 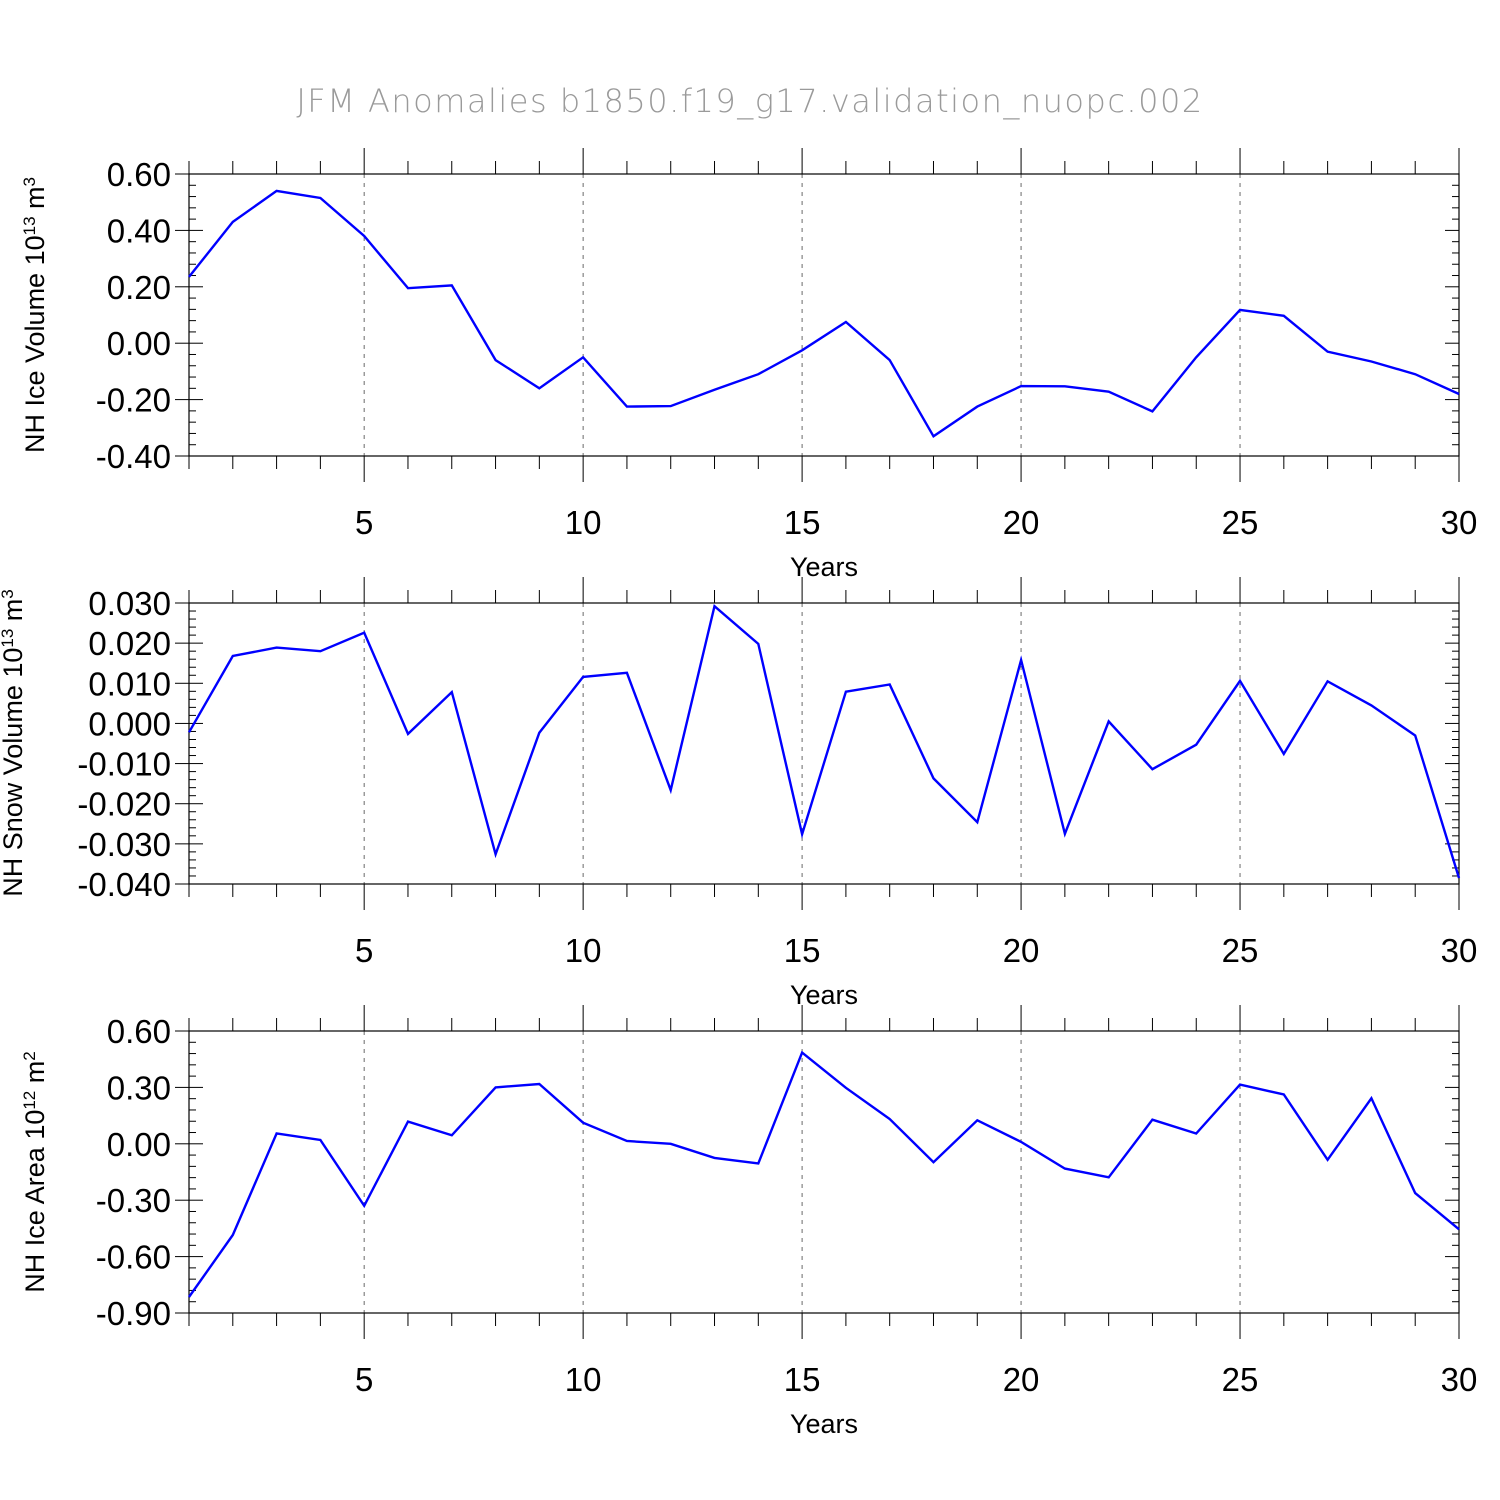 I want to click on y-tick-label: 0.000, so click(x=129, y=723).